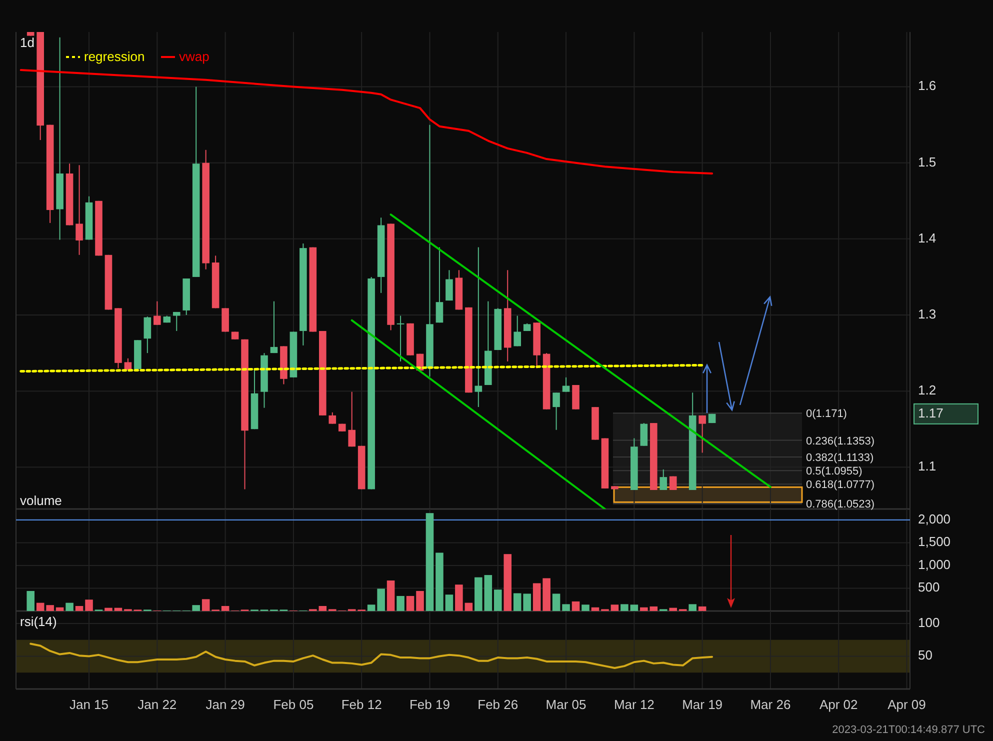 This screenshot has width=993, height=741. What do you see at coordinates (41, 500) in the screenshot?
I see `chart-title: volume` at bounding box center [41, 500].